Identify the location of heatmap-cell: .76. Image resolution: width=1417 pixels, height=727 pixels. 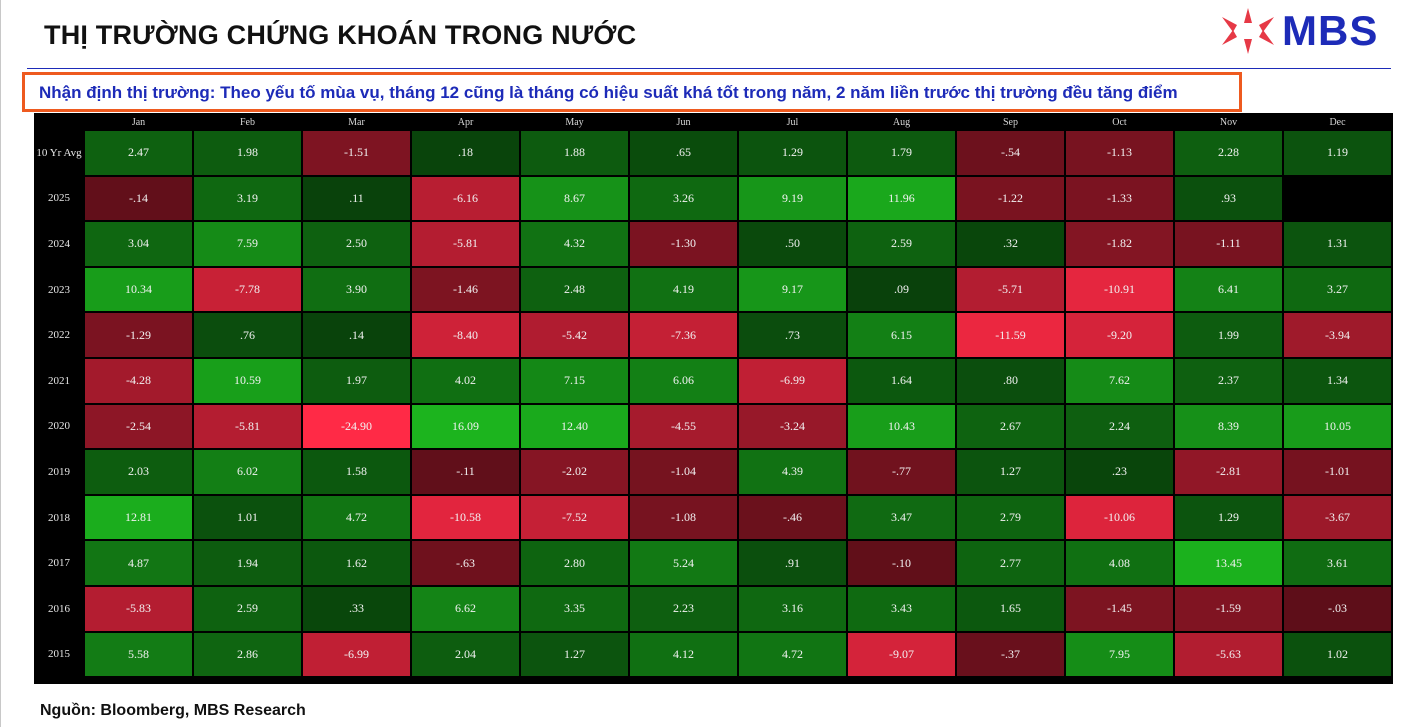
(247, 335).